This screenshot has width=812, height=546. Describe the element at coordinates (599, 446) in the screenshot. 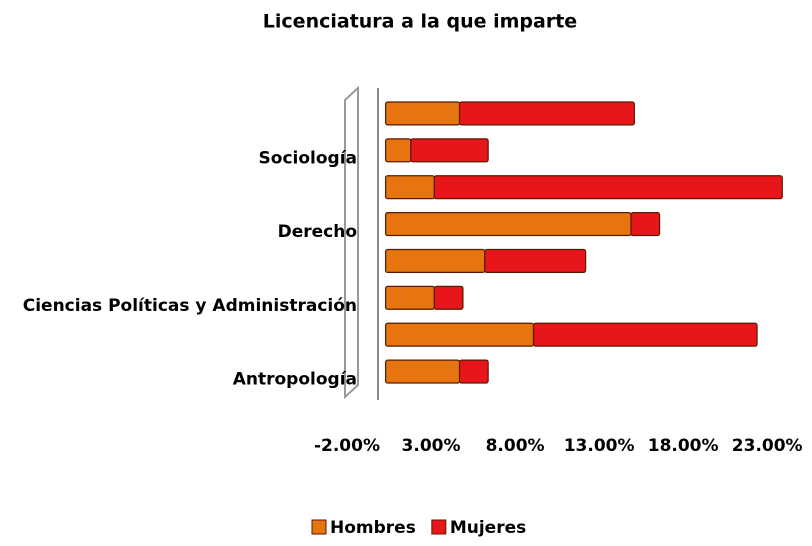

I see `x-tick-label: 13.00%` at that location.